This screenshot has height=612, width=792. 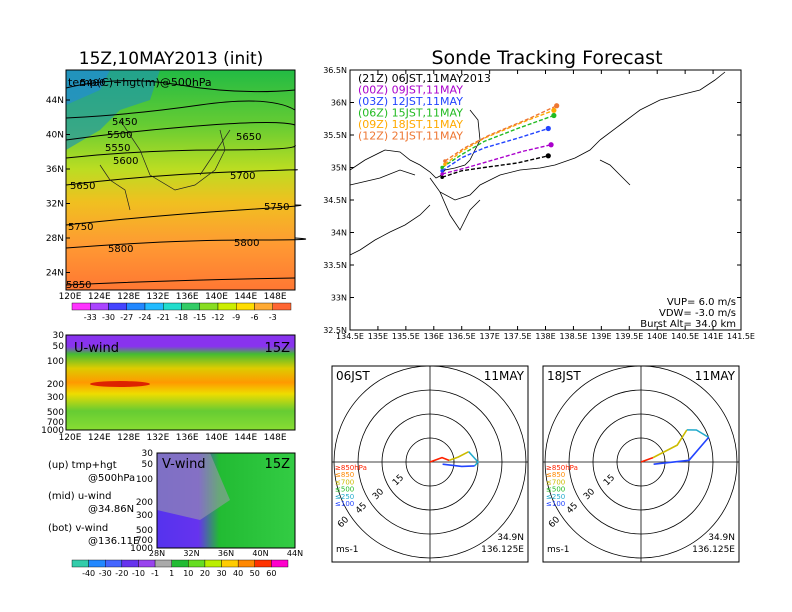 What do you see at coordinates (157, 553) in the screenshot?
I see `vwind-lat-label: 28N` at bounding box center [157, 553].